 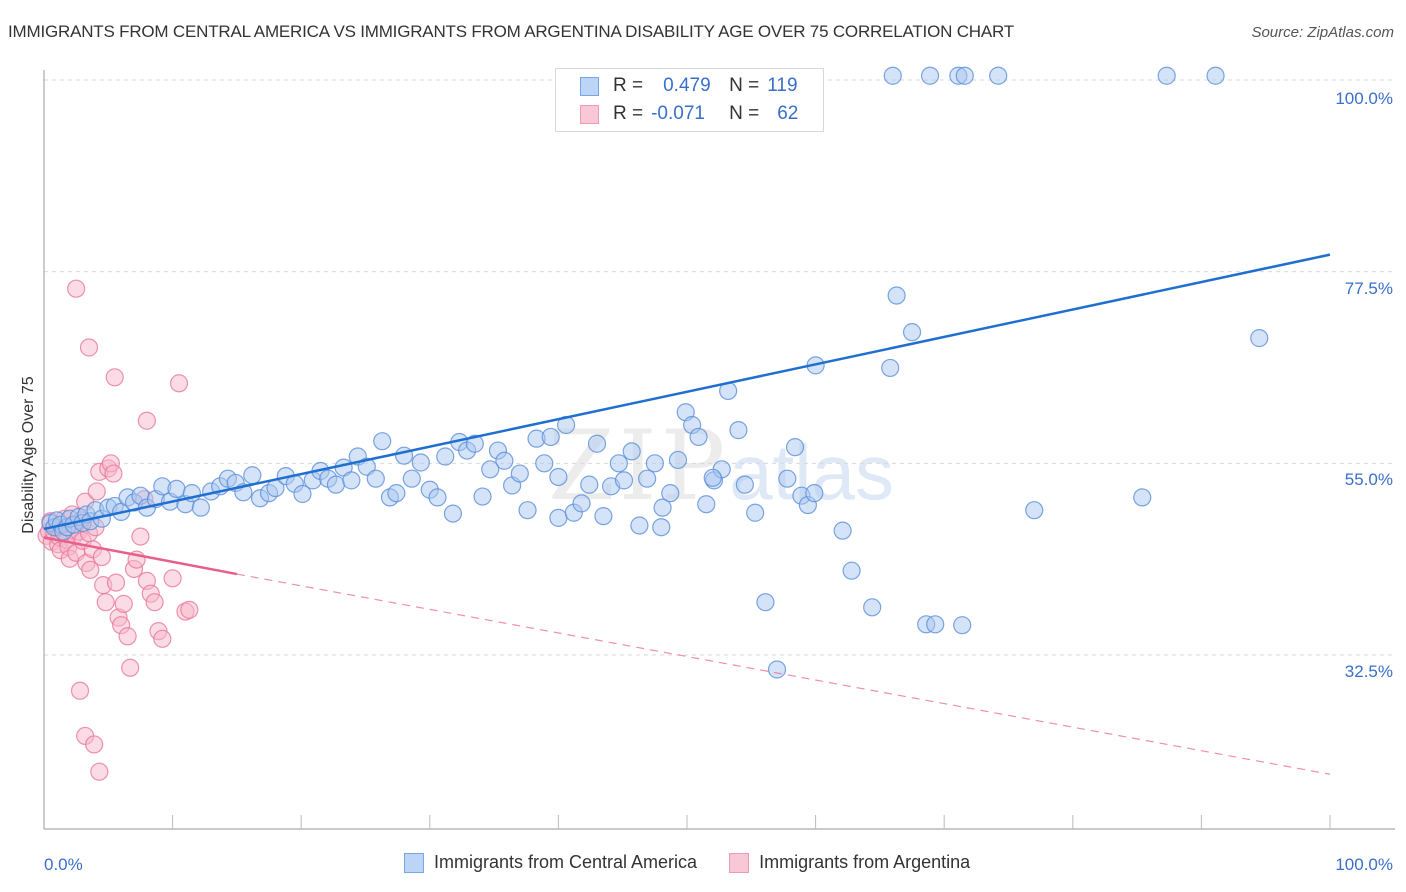 What do you see at coordinates (63, 864) in the screenshot?
I see `x-tick-label-min: 0.0%` at bounding box center [63, 864].